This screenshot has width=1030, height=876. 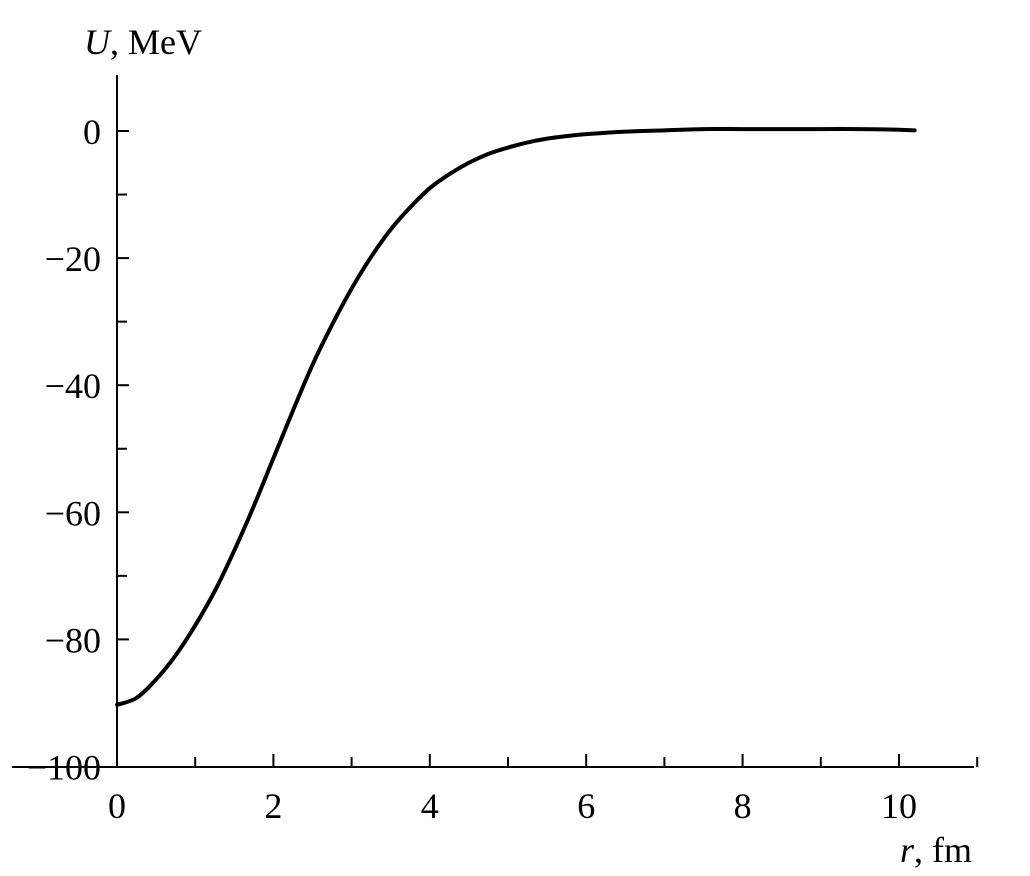 What do you see at coordinates (273, 806) in the screenshot?
I see `x-tick-label: 2` at bounding box center [273, 806].